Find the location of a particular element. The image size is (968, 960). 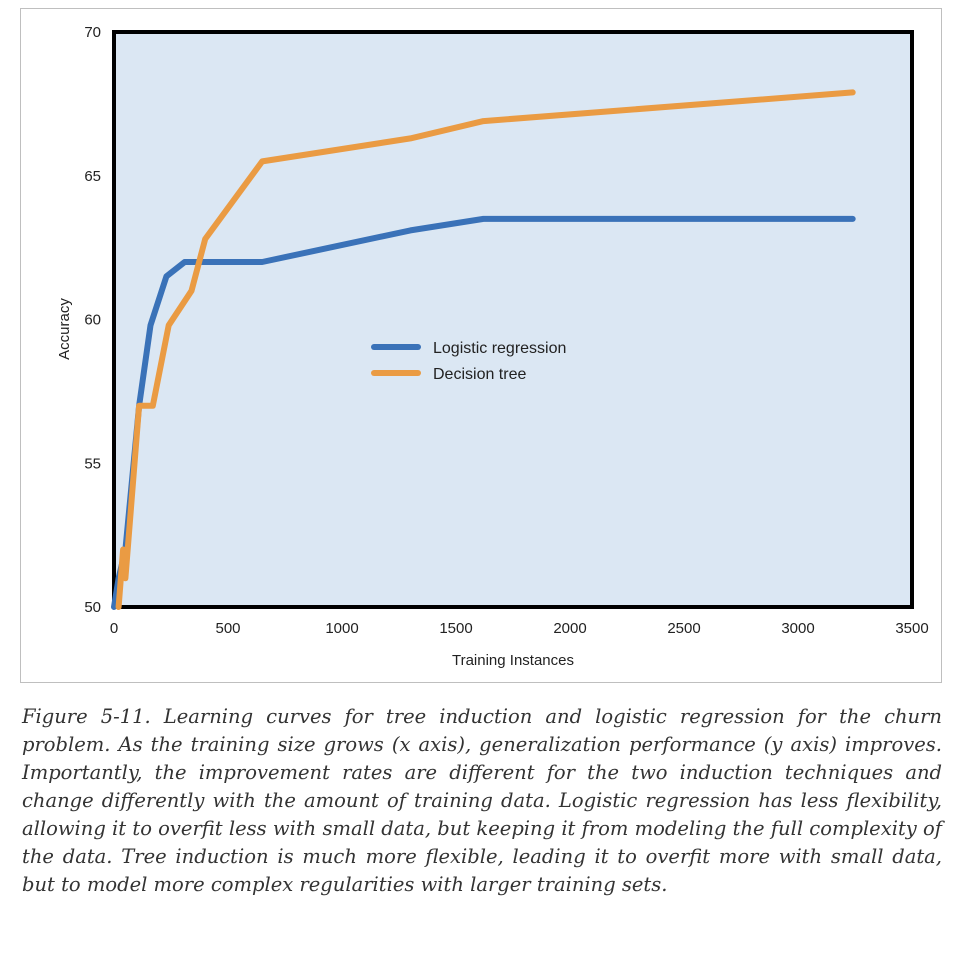

legend: Logistic regression Decision tree is located at coordinates (468, 361).